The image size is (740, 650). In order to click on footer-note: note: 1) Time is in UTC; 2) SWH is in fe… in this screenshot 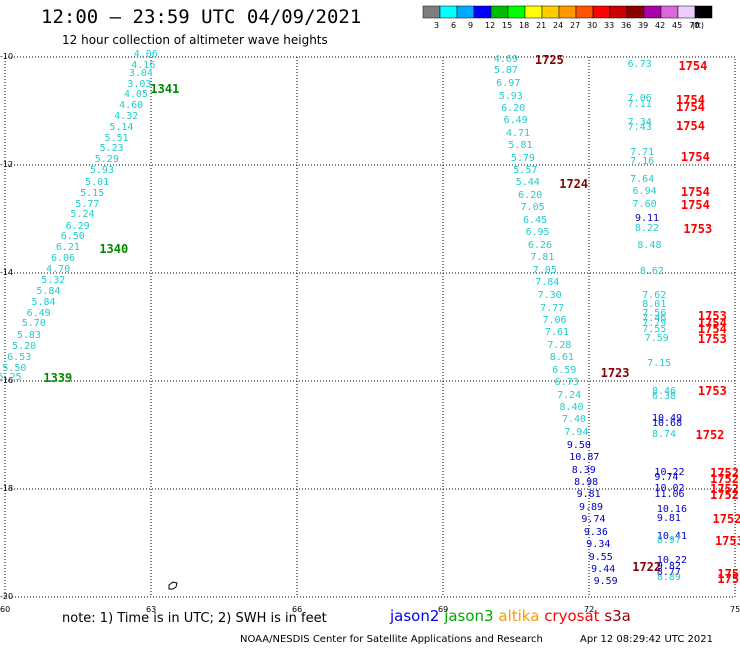, I will do `click(194, 618)`.